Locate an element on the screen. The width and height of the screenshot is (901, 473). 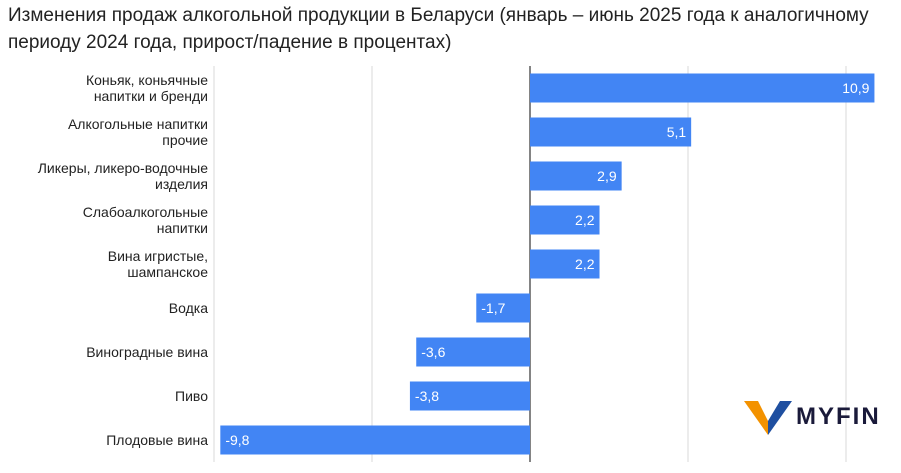
category-label-line: Вина игристые, is located at coordinates (158, 256).